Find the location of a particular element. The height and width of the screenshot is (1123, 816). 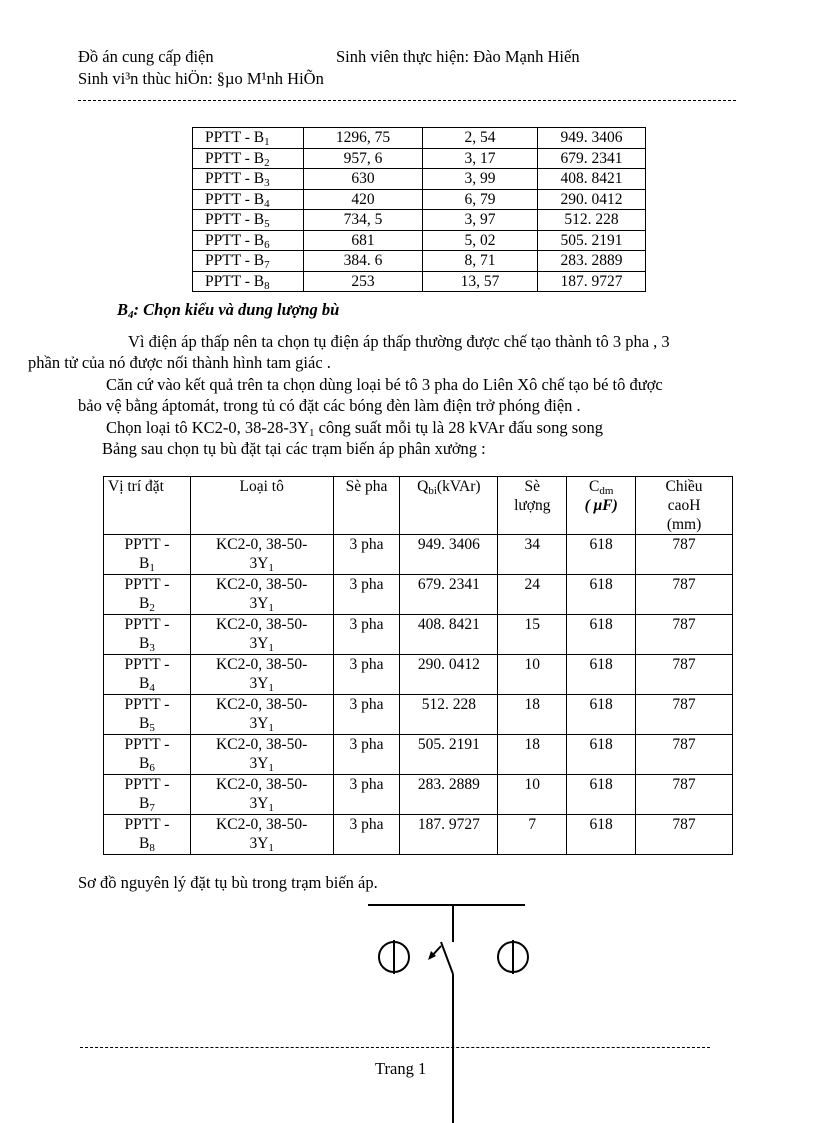

cell-q: 187. 9727 is located at coordinates (449, 834).